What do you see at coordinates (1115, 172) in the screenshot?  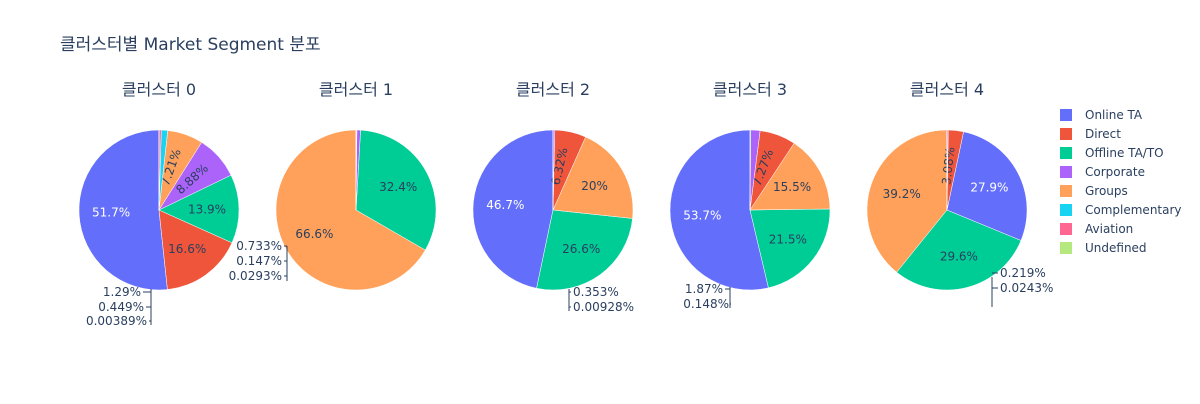 I see `legend-label: Corporate` at bounding box center [1115, 172].